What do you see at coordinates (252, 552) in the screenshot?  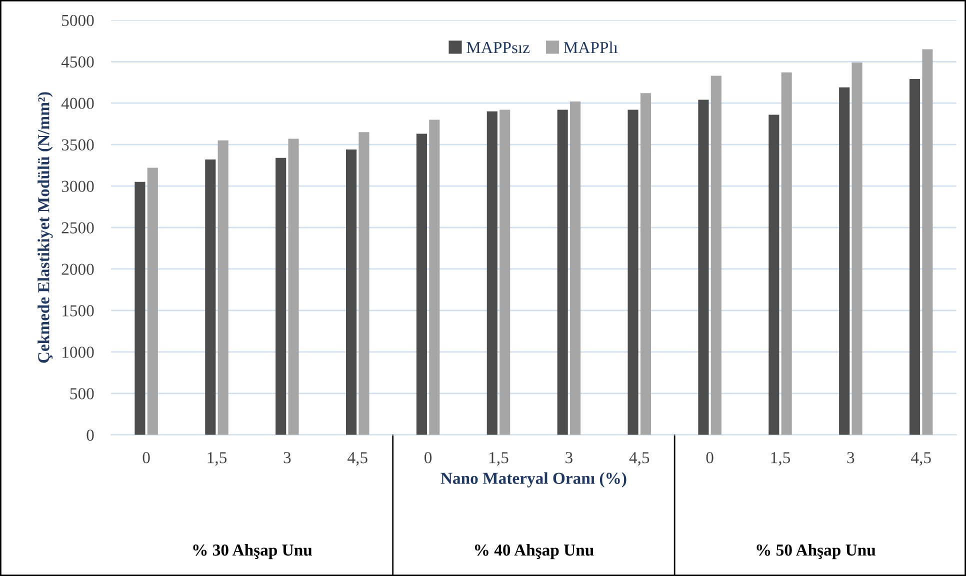 I see `text: % 30 Ahşap Unu` at bounding box center [252, 552].